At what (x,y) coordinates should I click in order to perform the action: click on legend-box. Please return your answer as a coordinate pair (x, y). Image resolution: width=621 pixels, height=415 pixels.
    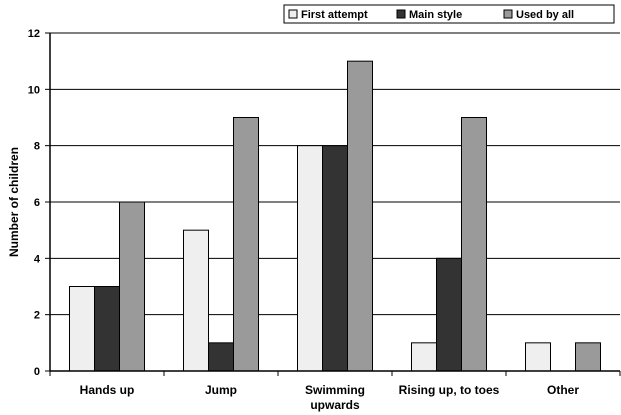
    Looking at the image, I should click on (449, 14).